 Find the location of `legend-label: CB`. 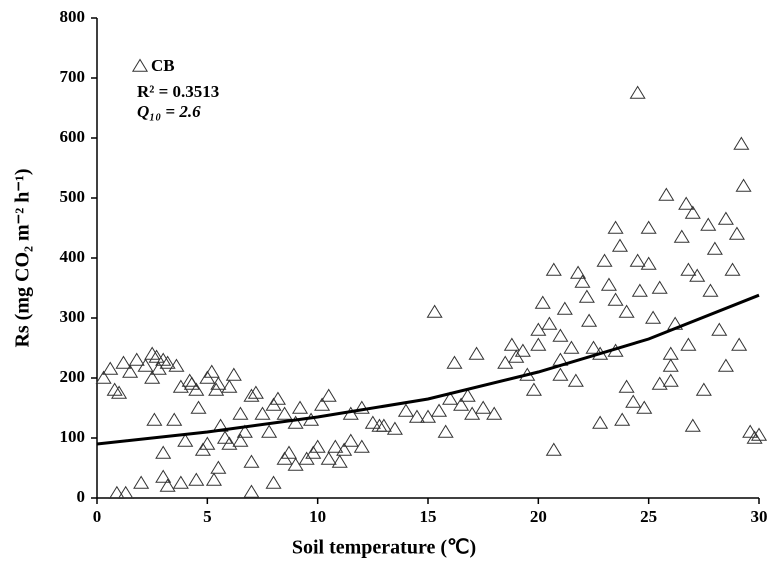

legend-label: CB is located at coordinates (163, 65).